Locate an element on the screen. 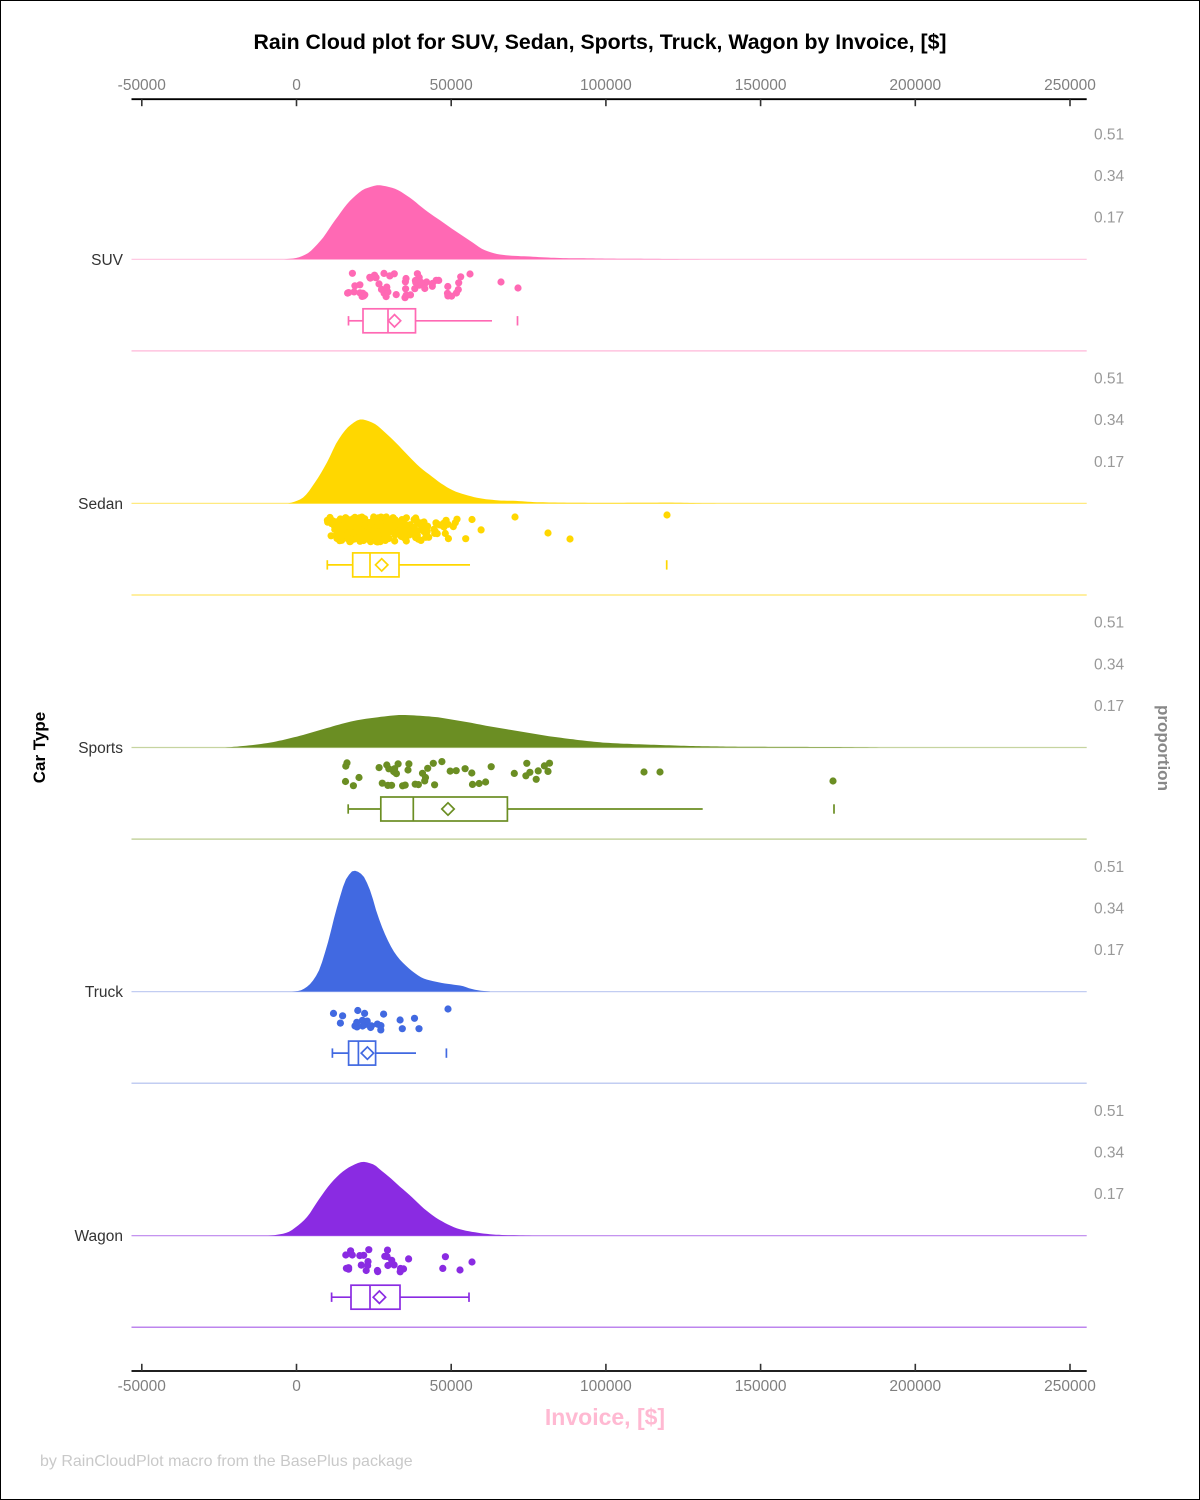 The image size is (1200, 1500). svg-text: Sedan is located at coordinates (100, 504).